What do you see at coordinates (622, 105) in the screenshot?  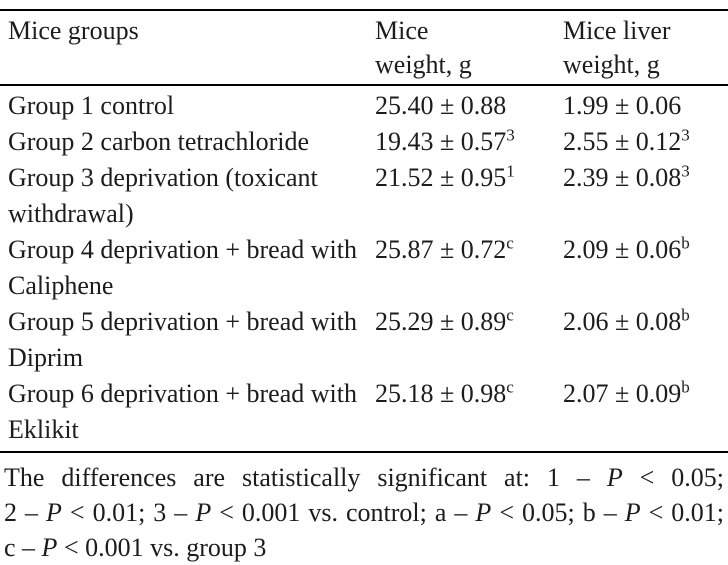 I see `liver-weight-cell: 1.99 ± 0.06` at bounding box center [622, 105].